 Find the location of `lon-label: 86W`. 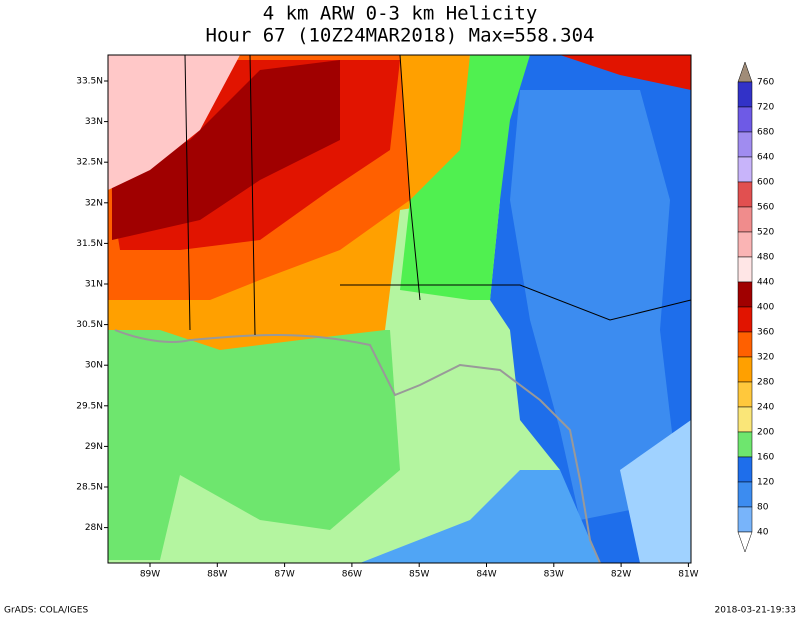

lon-label: 86W is located at coordinates (352, 575).